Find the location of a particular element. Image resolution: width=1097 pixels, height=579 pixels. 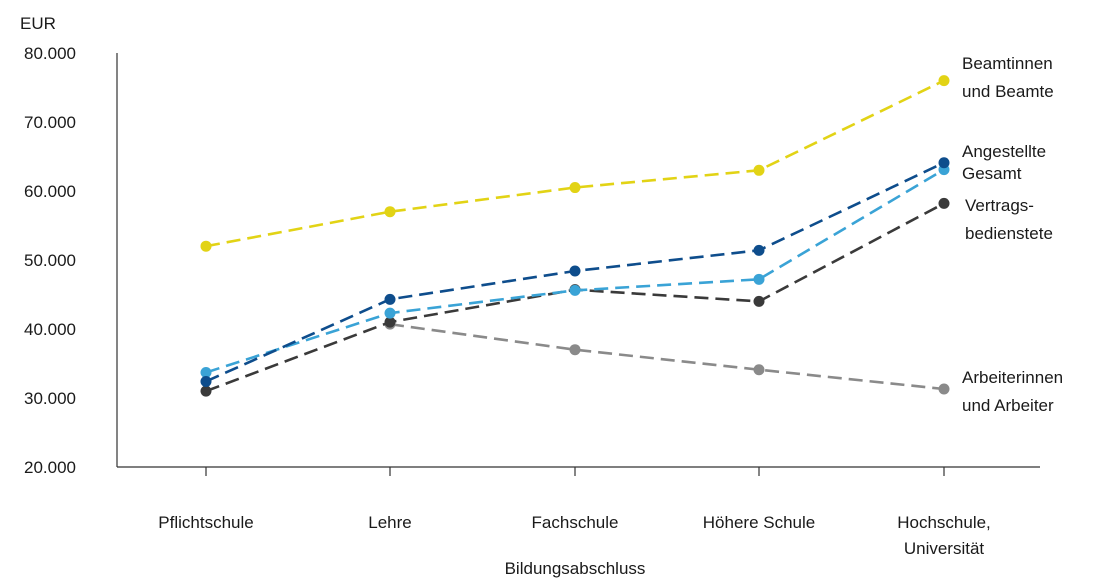

y-tick-label: 40.000 is located at coordinates (50, 329).